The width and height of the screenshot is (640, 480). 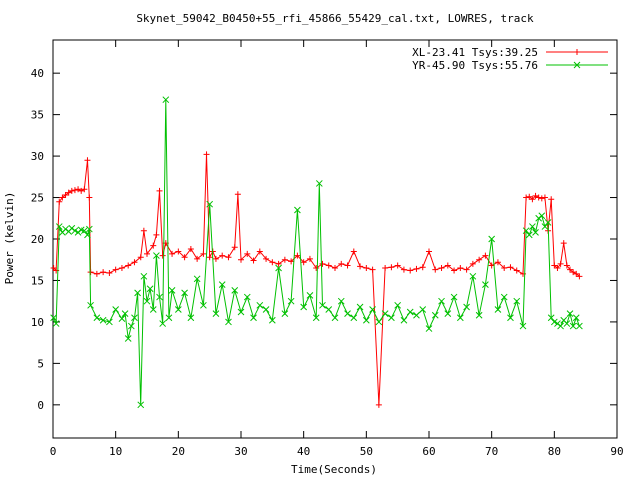 I want to click on x-tick-label: 30, so click(x=240, y=451).